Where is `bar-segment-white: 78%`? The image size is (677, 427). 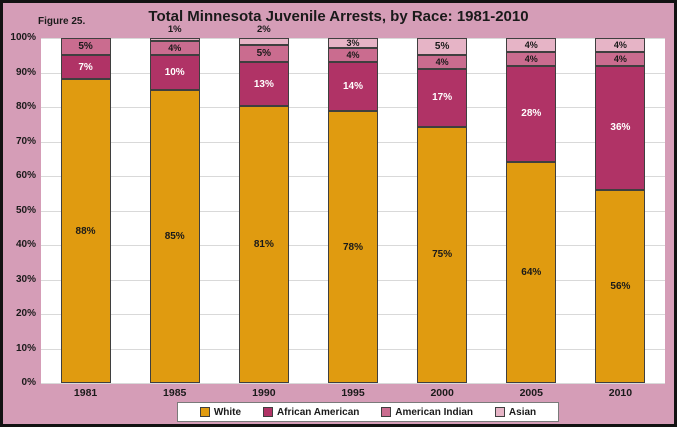
bar-segment-white: 78% is located at coordinates (353, 247).